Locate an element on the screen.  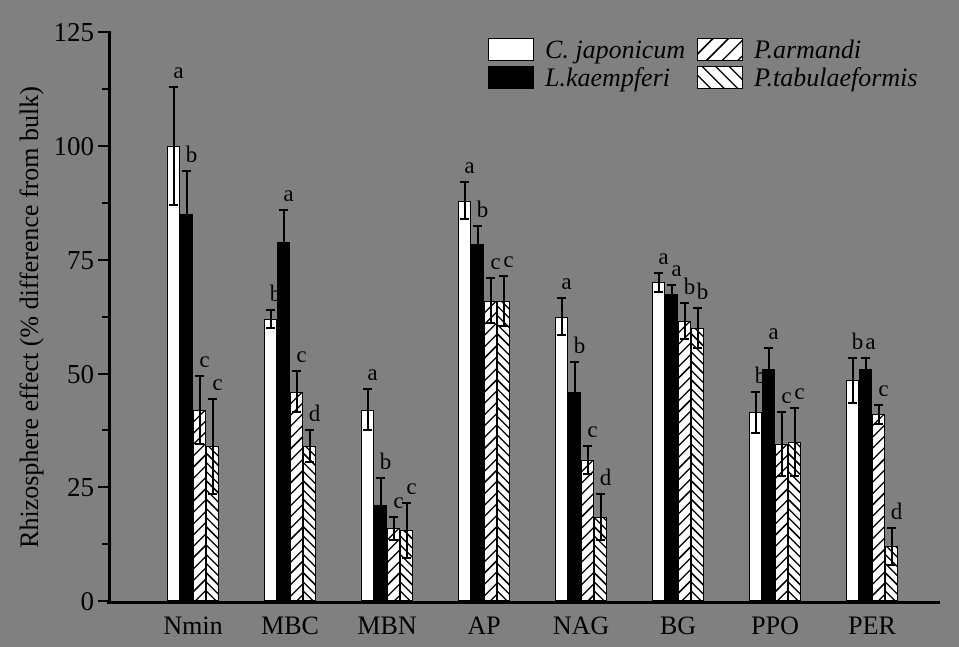
x-axis-line is located at coordinates (523, 602).